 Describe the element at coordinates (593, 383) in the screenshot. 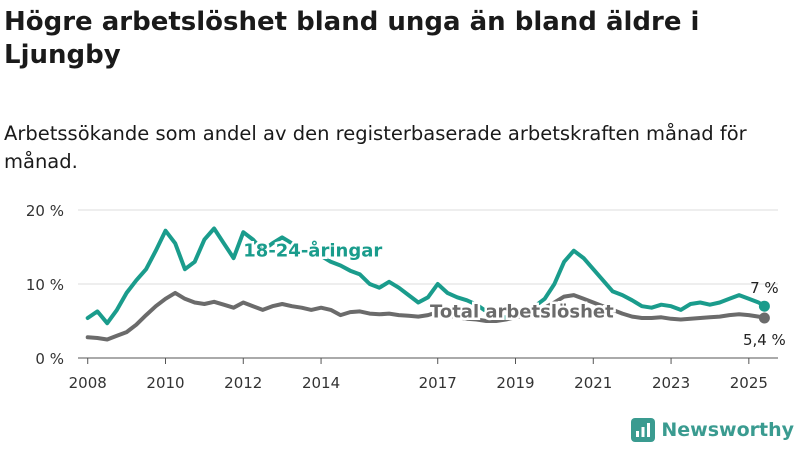

I see `x-tick-label: 2021` at that location.